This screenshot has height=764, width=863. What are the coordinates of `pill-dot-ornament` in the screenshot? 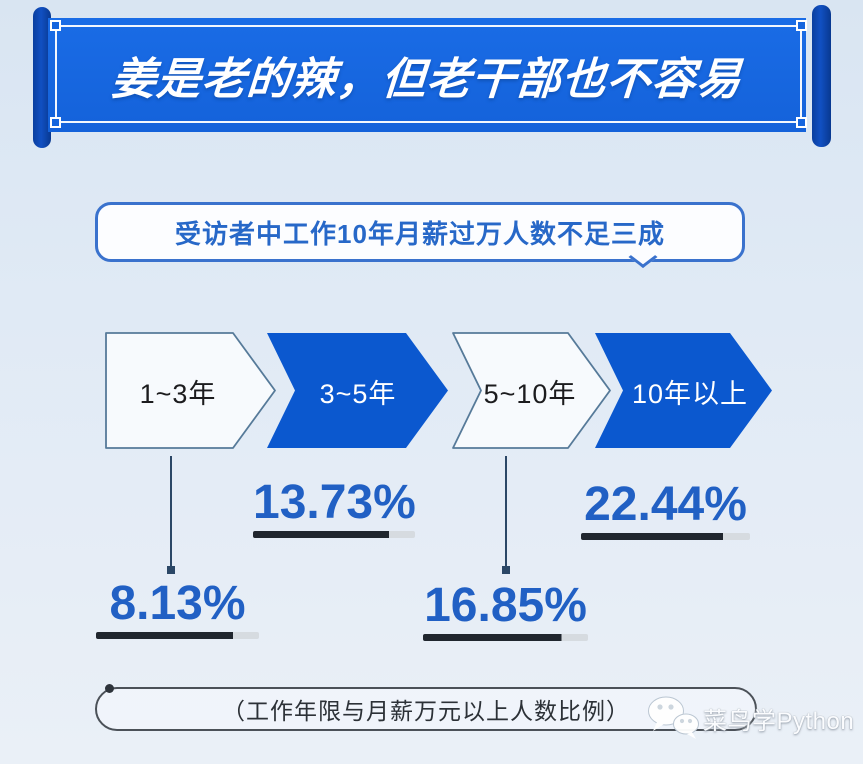 It's located at (109, 688).